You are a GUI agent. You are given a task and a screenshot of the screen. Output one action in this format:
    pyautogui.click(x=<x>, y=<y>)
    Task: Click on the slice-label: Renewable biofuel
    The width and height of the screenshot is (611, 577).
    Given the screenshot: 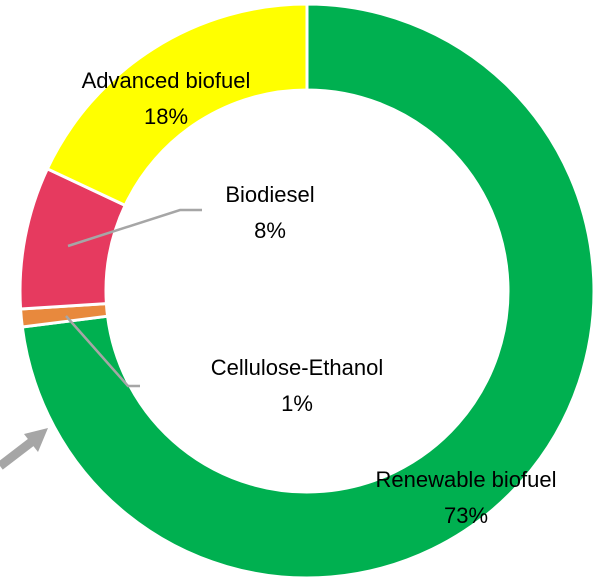 What is the action you would take?
    pyautogui.click(x=465, y=479)
    